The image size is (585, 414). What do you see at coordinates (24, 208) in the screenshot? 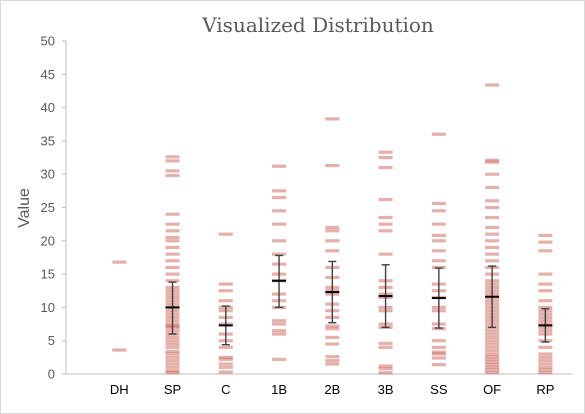
I see `y-axis-label: Value` at bounding box center [24, 208].